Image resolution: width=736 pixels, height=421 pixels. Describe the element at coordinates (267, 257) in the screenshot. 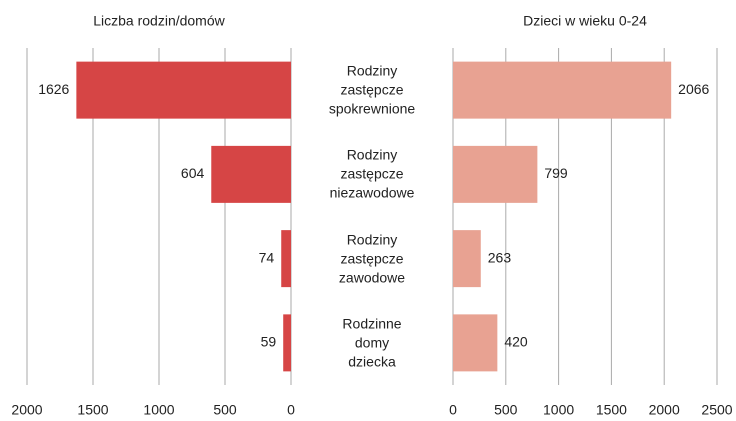

I see `value-label: 74` at that location.